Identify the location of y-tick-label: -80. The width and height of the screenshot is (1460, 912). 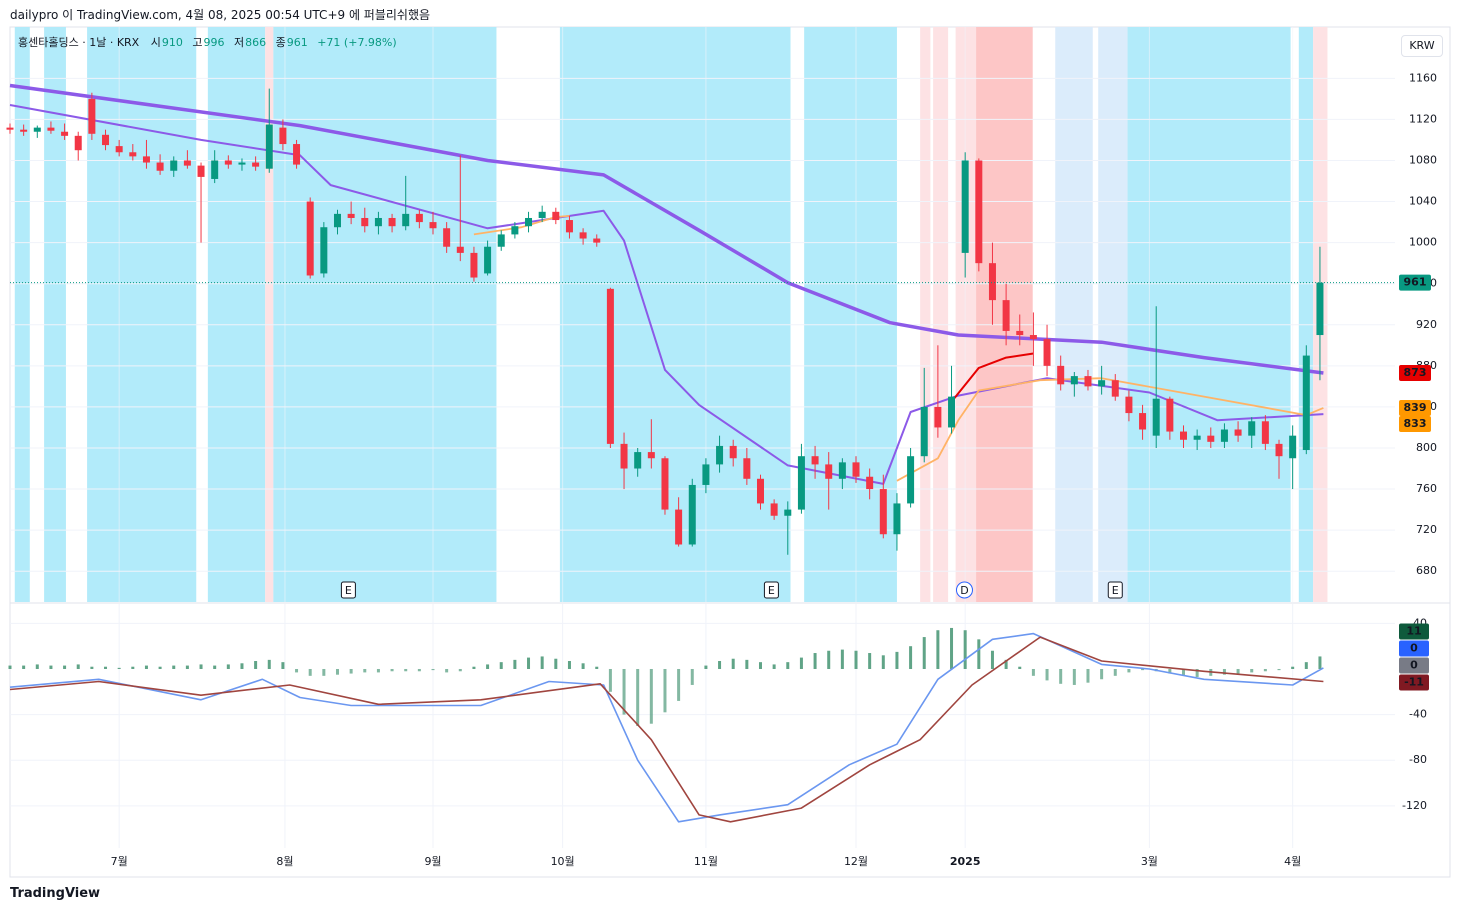
(1418, 759).